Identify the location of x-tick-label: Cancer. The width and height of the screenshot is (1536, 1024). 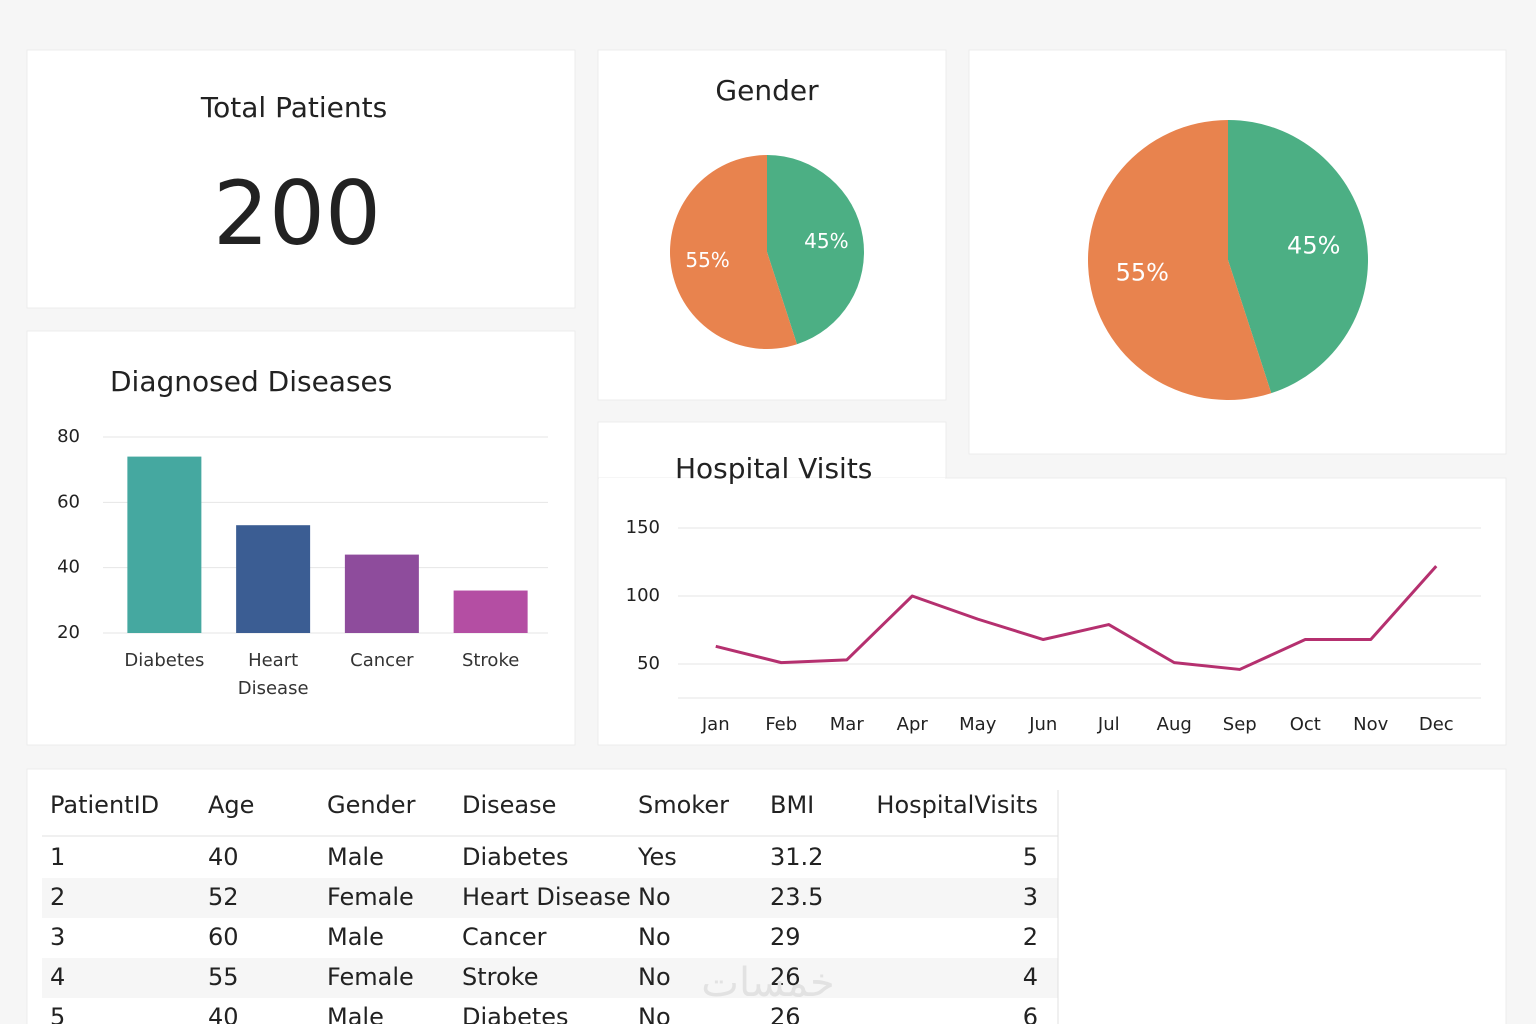
(382, 660).